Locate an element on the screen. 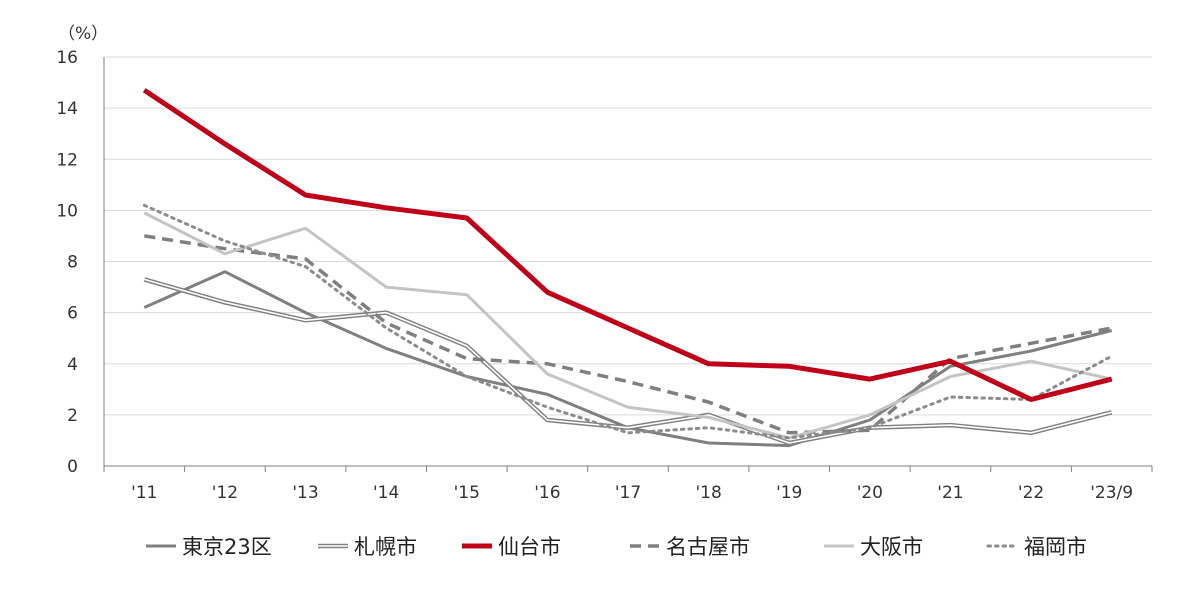  y-tick-label: 0 is located at coordinates (72, 467).